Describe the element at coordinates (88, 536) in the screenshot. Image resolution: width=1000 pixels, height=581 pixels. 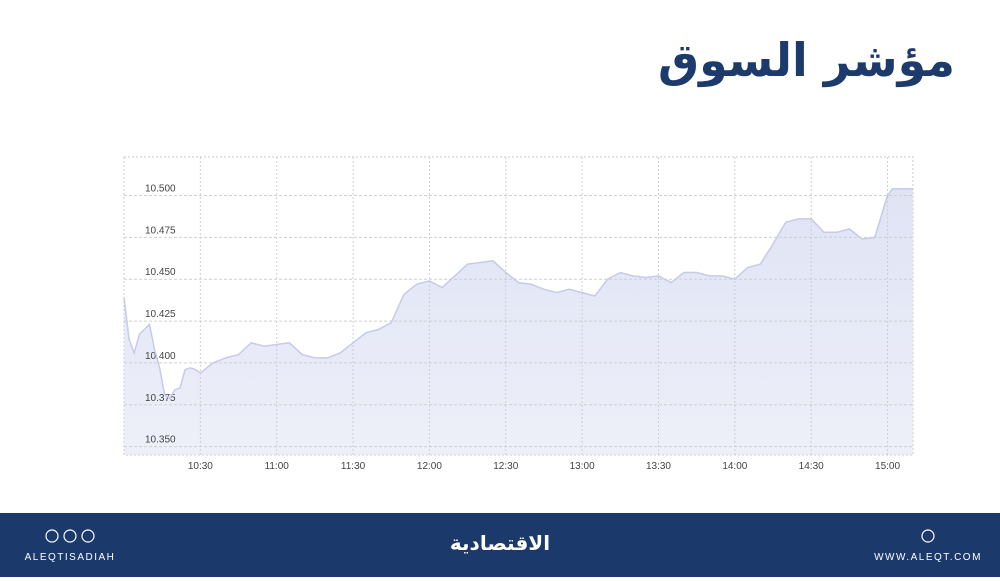
I see `icon-x` at that location.